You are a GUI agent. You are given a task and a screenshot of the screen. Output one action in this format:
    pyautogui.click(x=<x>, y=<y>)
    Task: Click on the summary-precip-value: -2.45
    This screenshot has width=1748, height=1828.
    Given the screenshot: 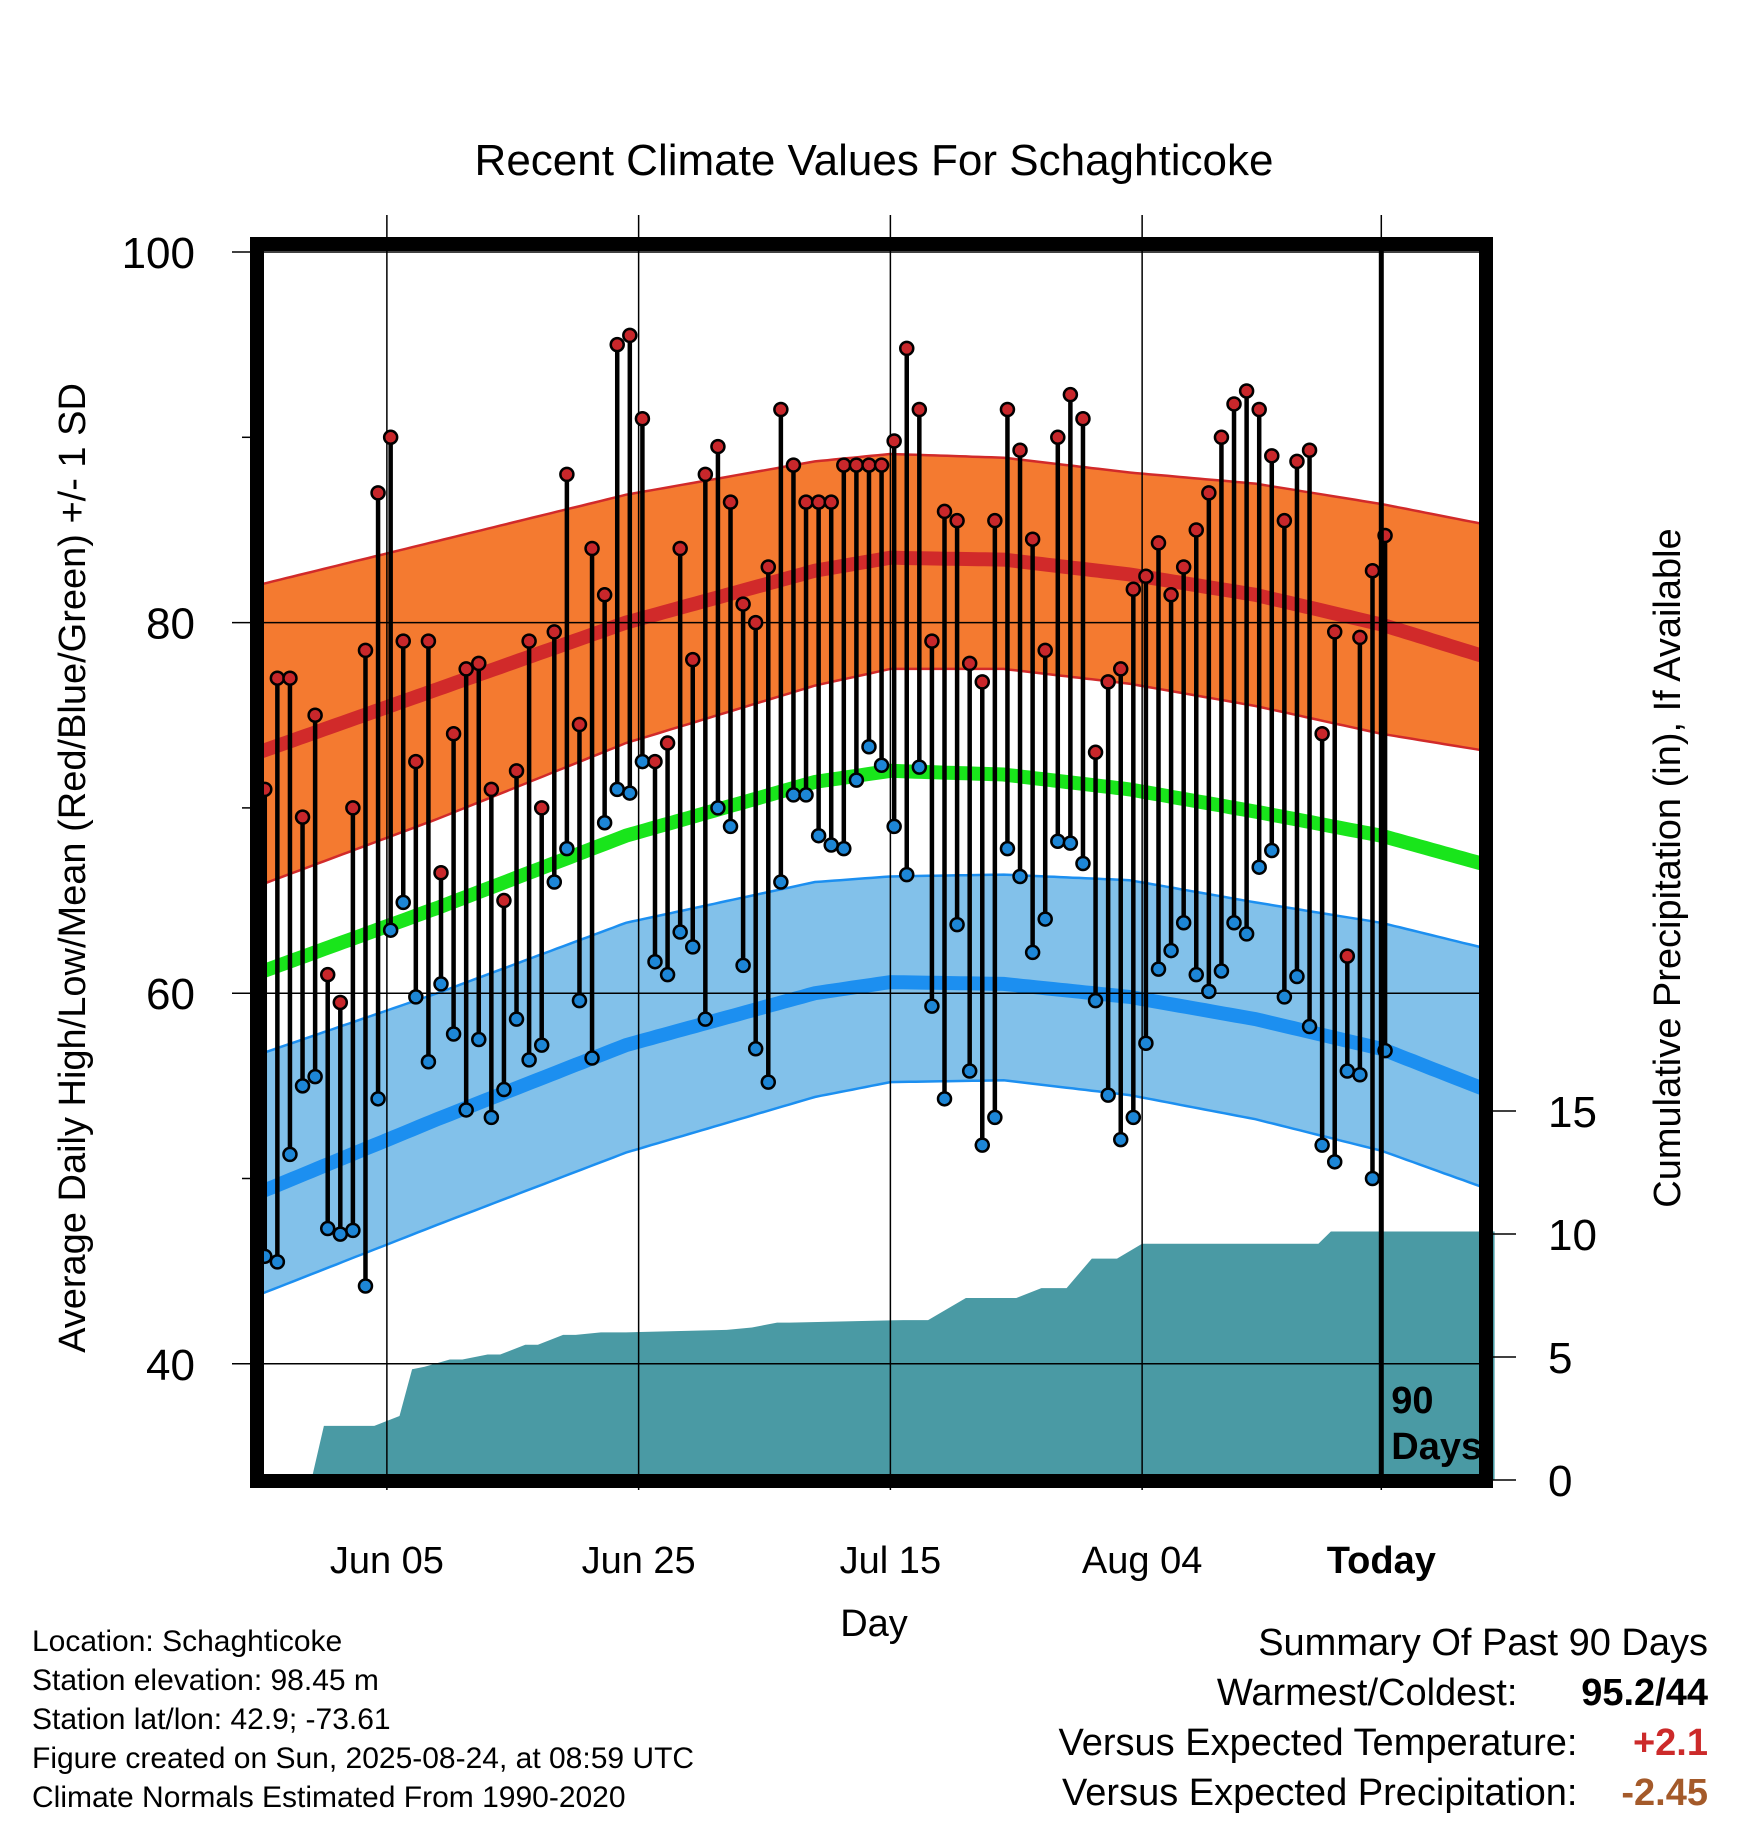 What is the action you would take?
    pyautogui.click(x=1664, y=1793)
    